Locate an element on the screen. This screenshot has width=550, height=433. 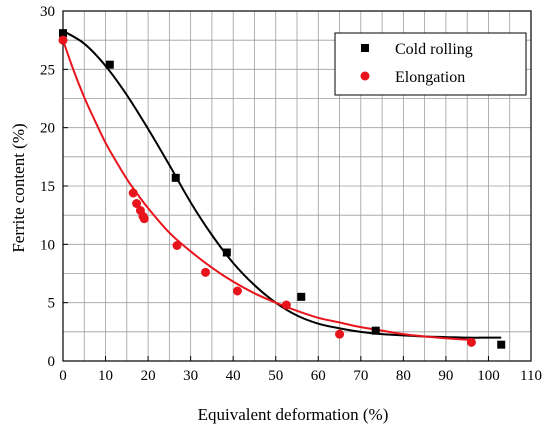
legend-label-cold-rolling: Cold rolling is located at coordinates (434, 49).